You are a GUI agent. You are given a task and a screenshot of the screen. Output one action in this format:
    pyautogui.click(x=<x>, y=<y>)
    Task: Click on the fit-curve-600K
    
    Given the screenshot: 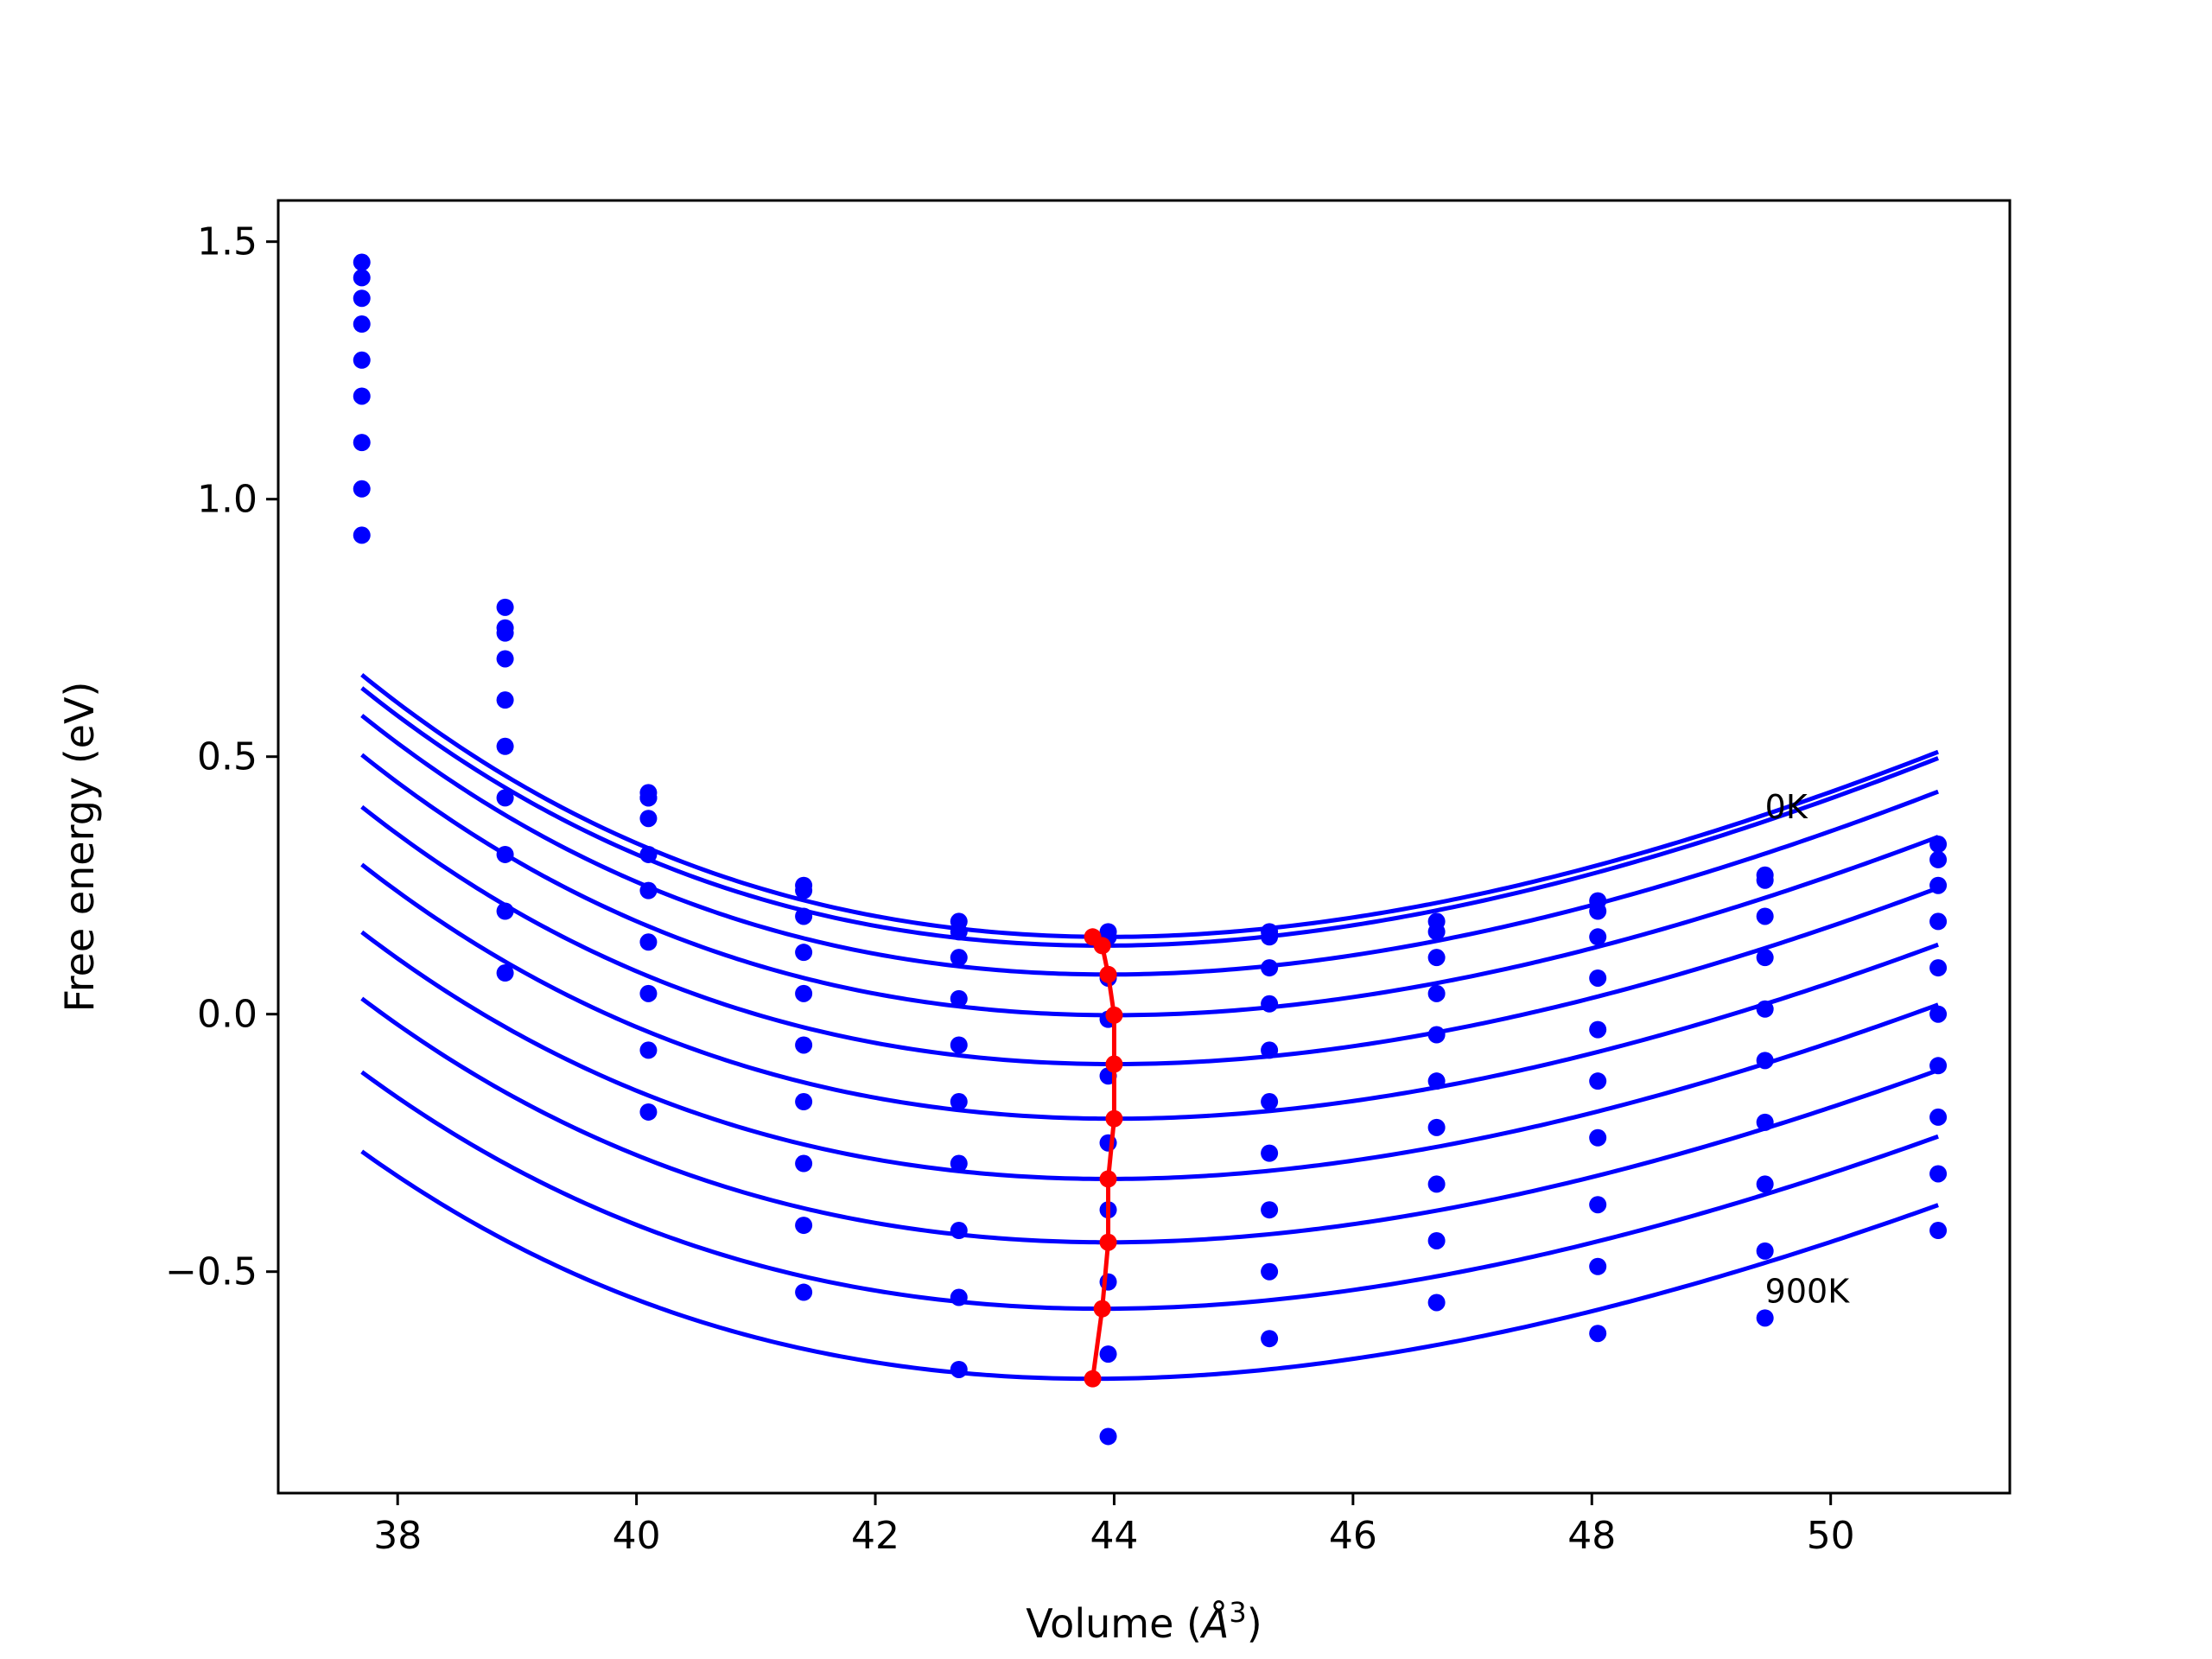 What is the action you would take?
    pyautogui.click(x=1149, y=1055)
    